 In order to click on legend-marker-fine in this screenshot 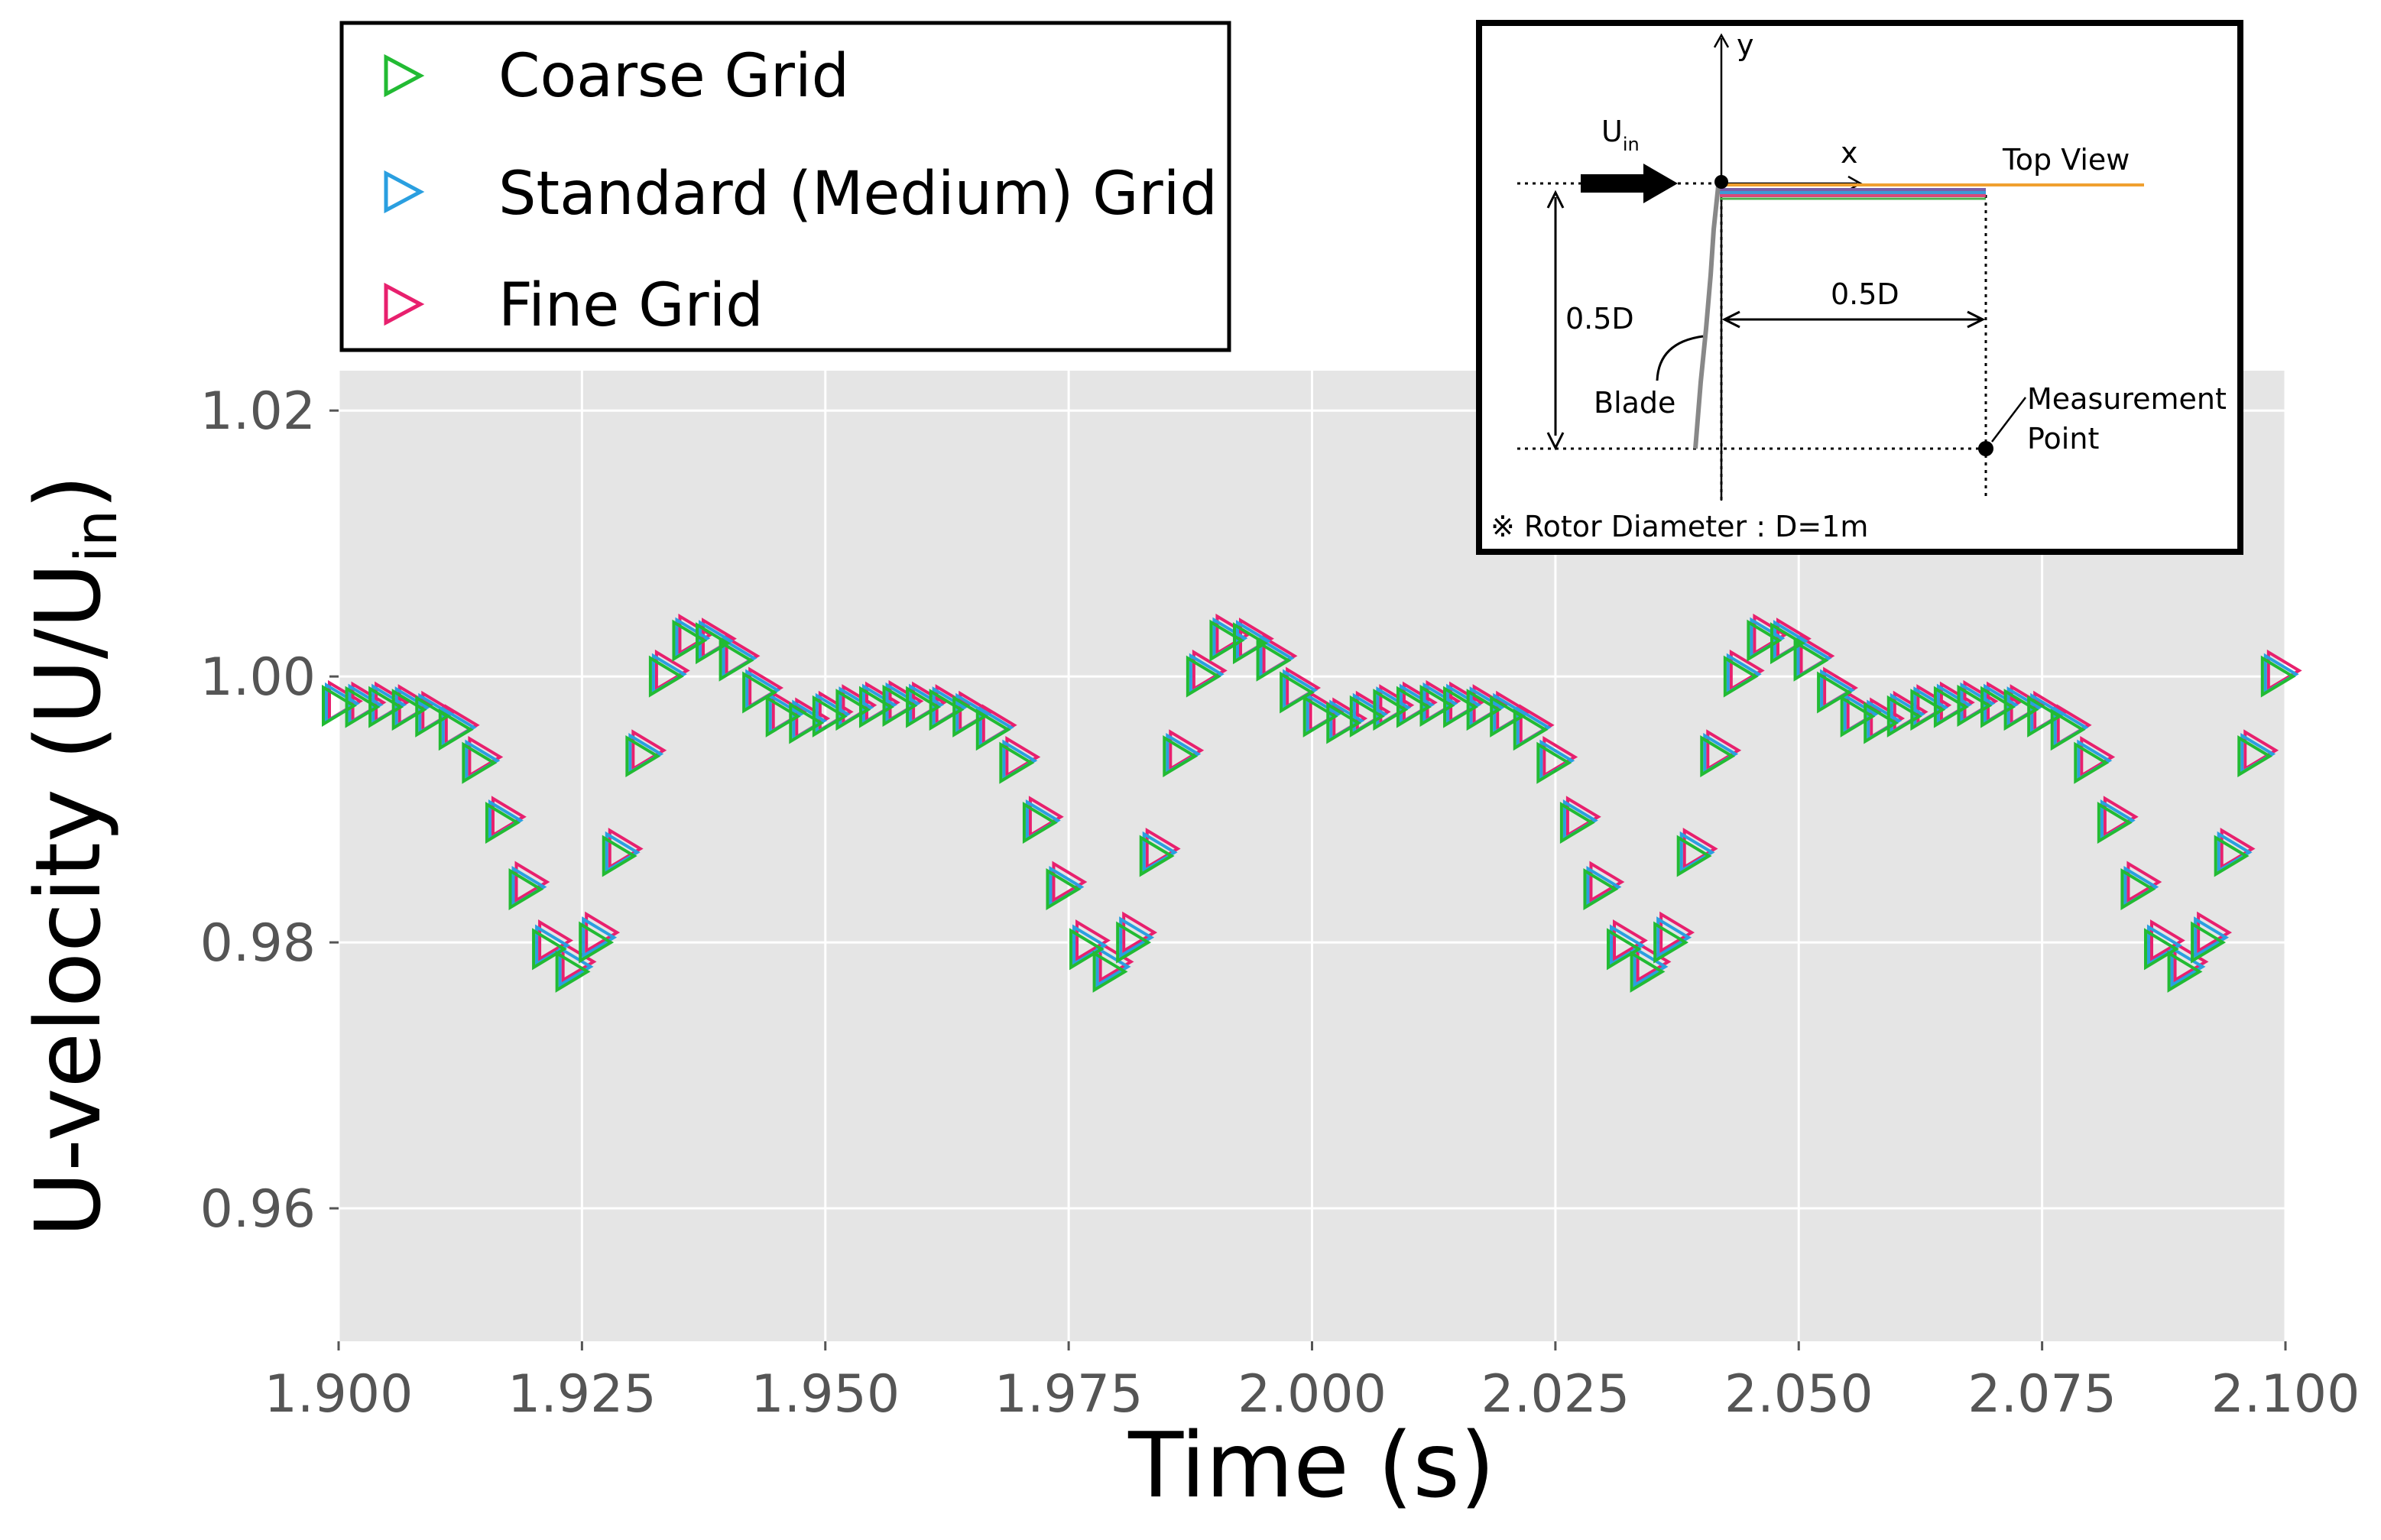, I will do `click(404, 304)`.